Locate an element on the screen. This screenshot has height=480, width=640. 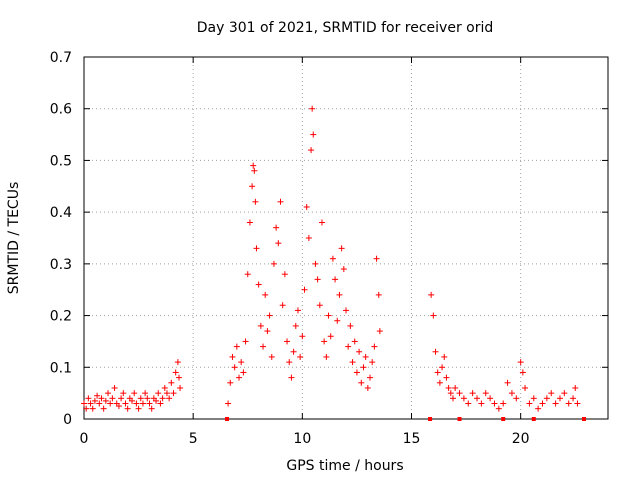
y-tick-label: 0.5 is located at coordinates (61, 161).